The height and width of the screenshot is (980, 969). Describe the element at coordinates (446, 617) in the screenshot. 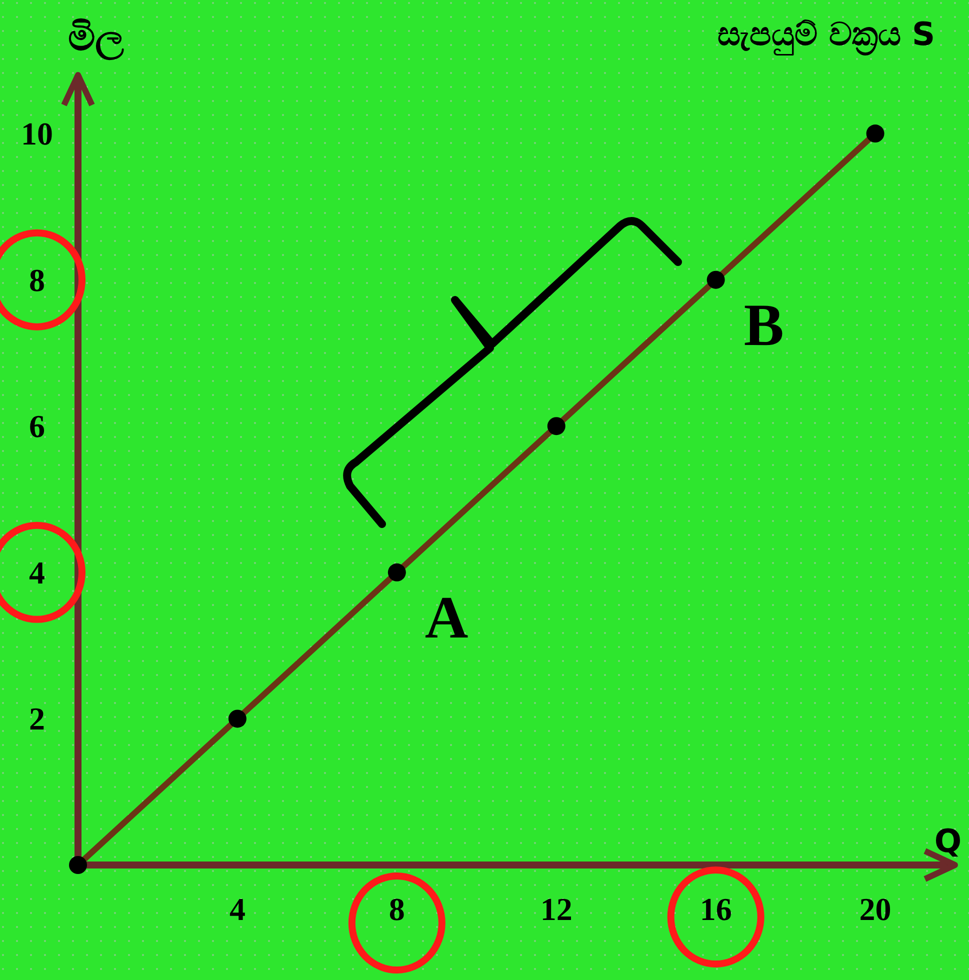

I see `annotation: A` at that location.